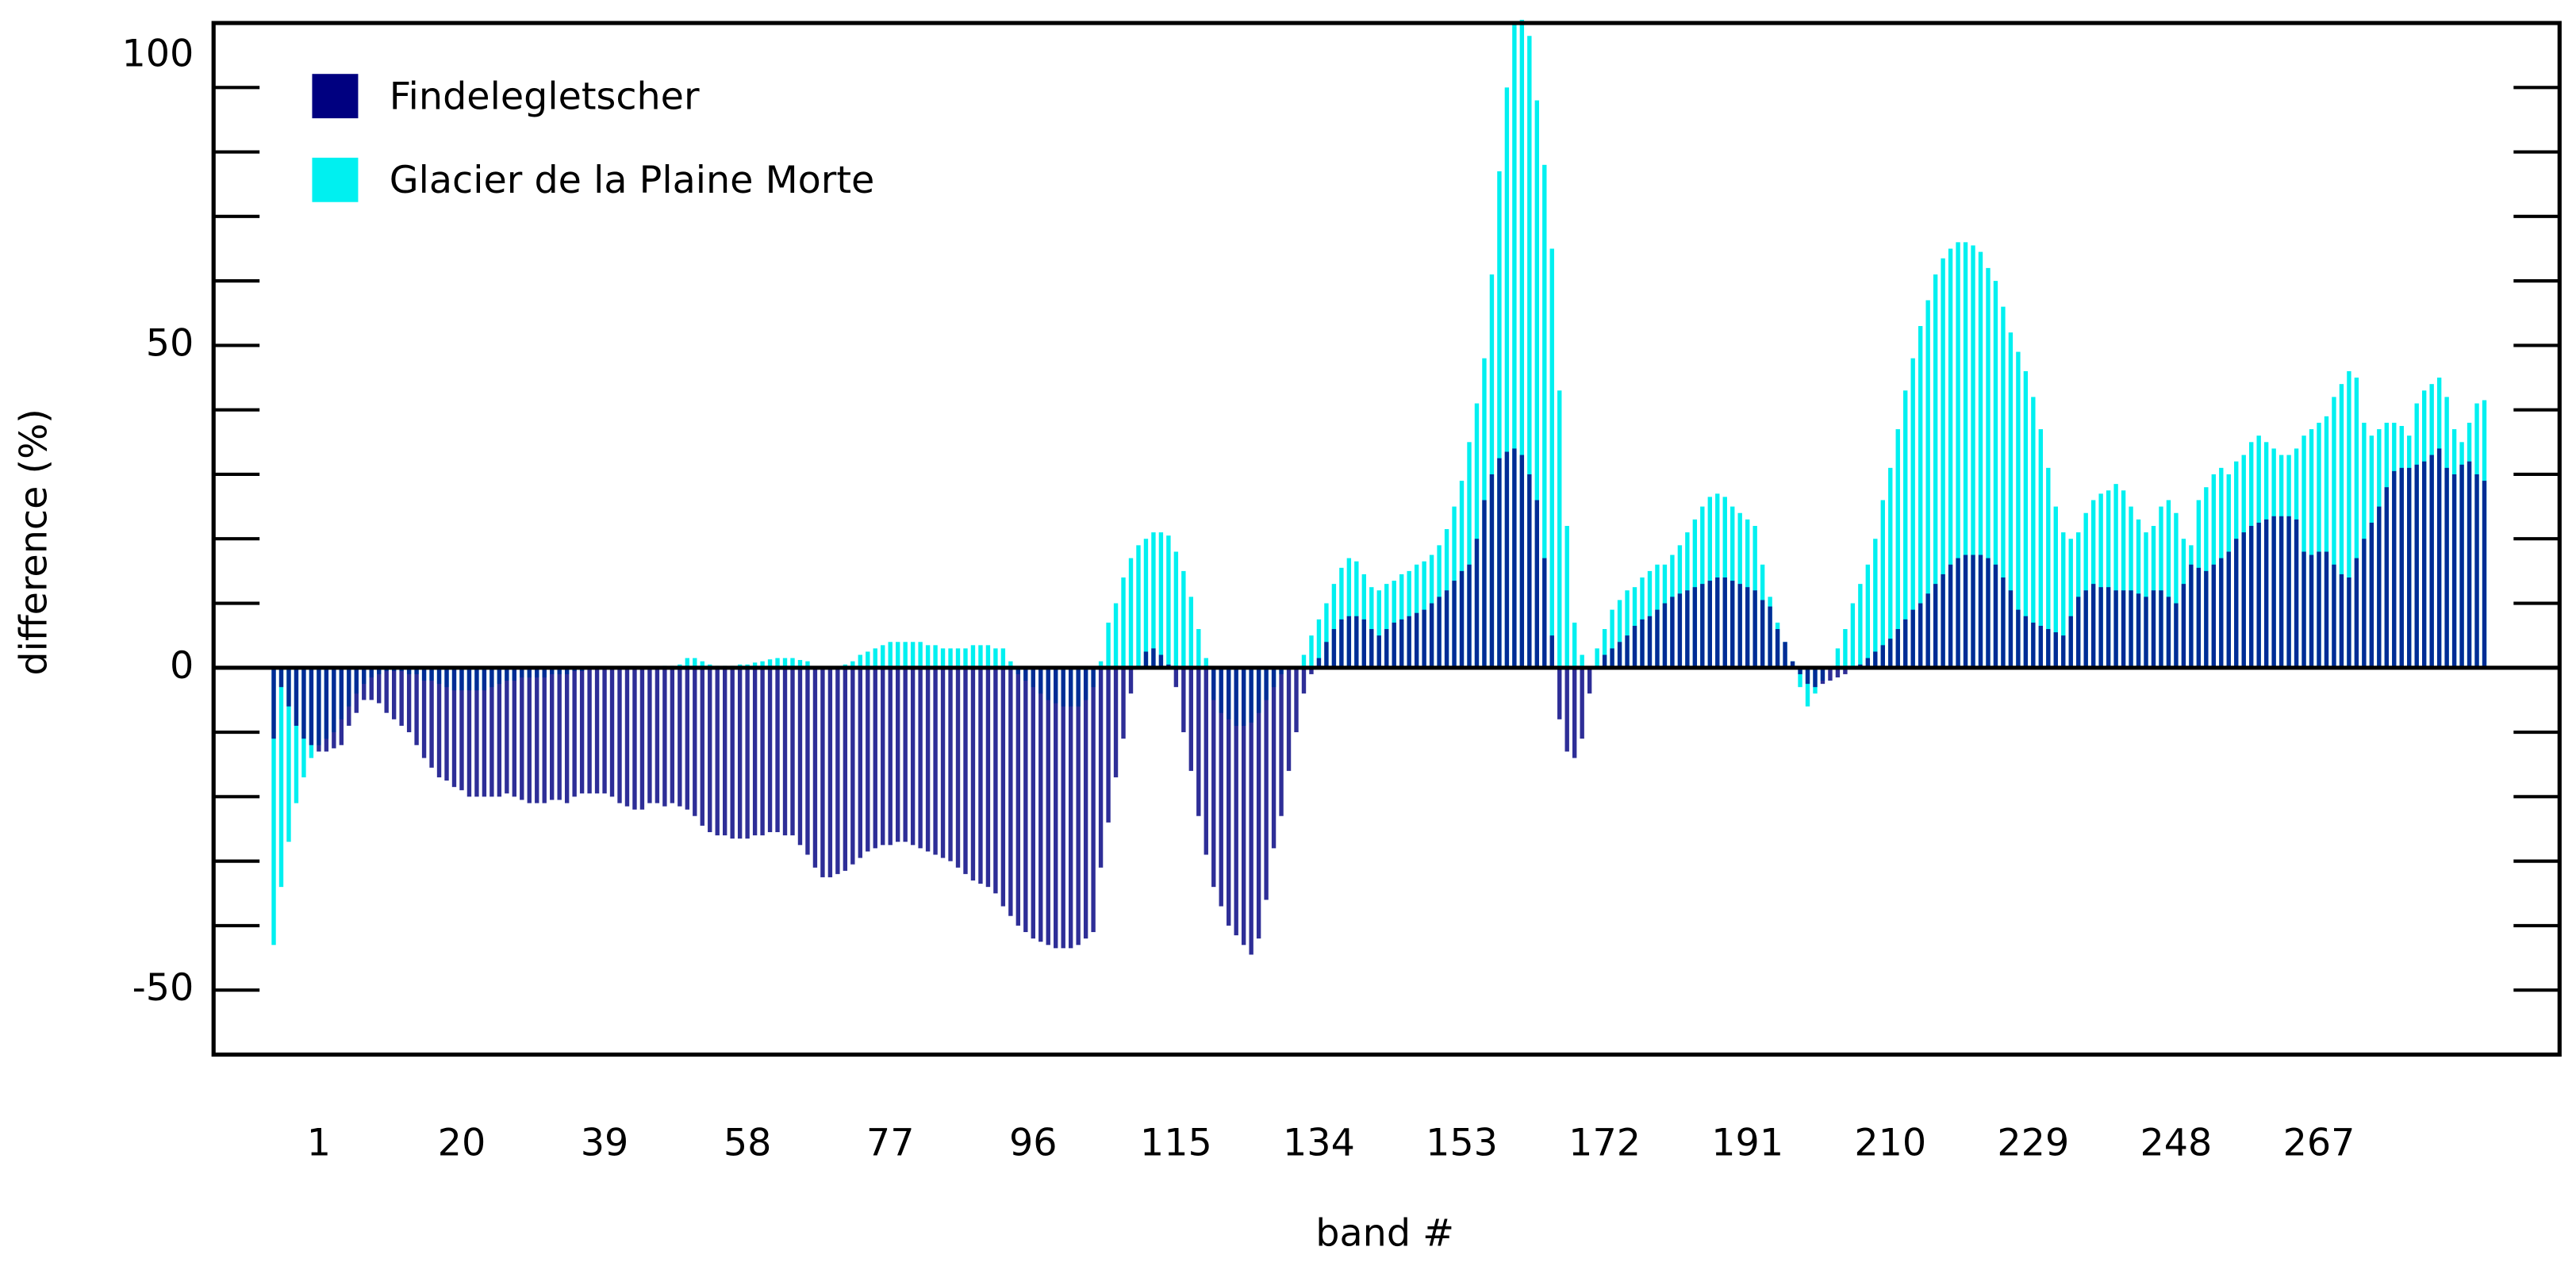  Describe the element at coordinates (1747, 1142) in the screenshot. I see `x-tick-label: 191` at that location.